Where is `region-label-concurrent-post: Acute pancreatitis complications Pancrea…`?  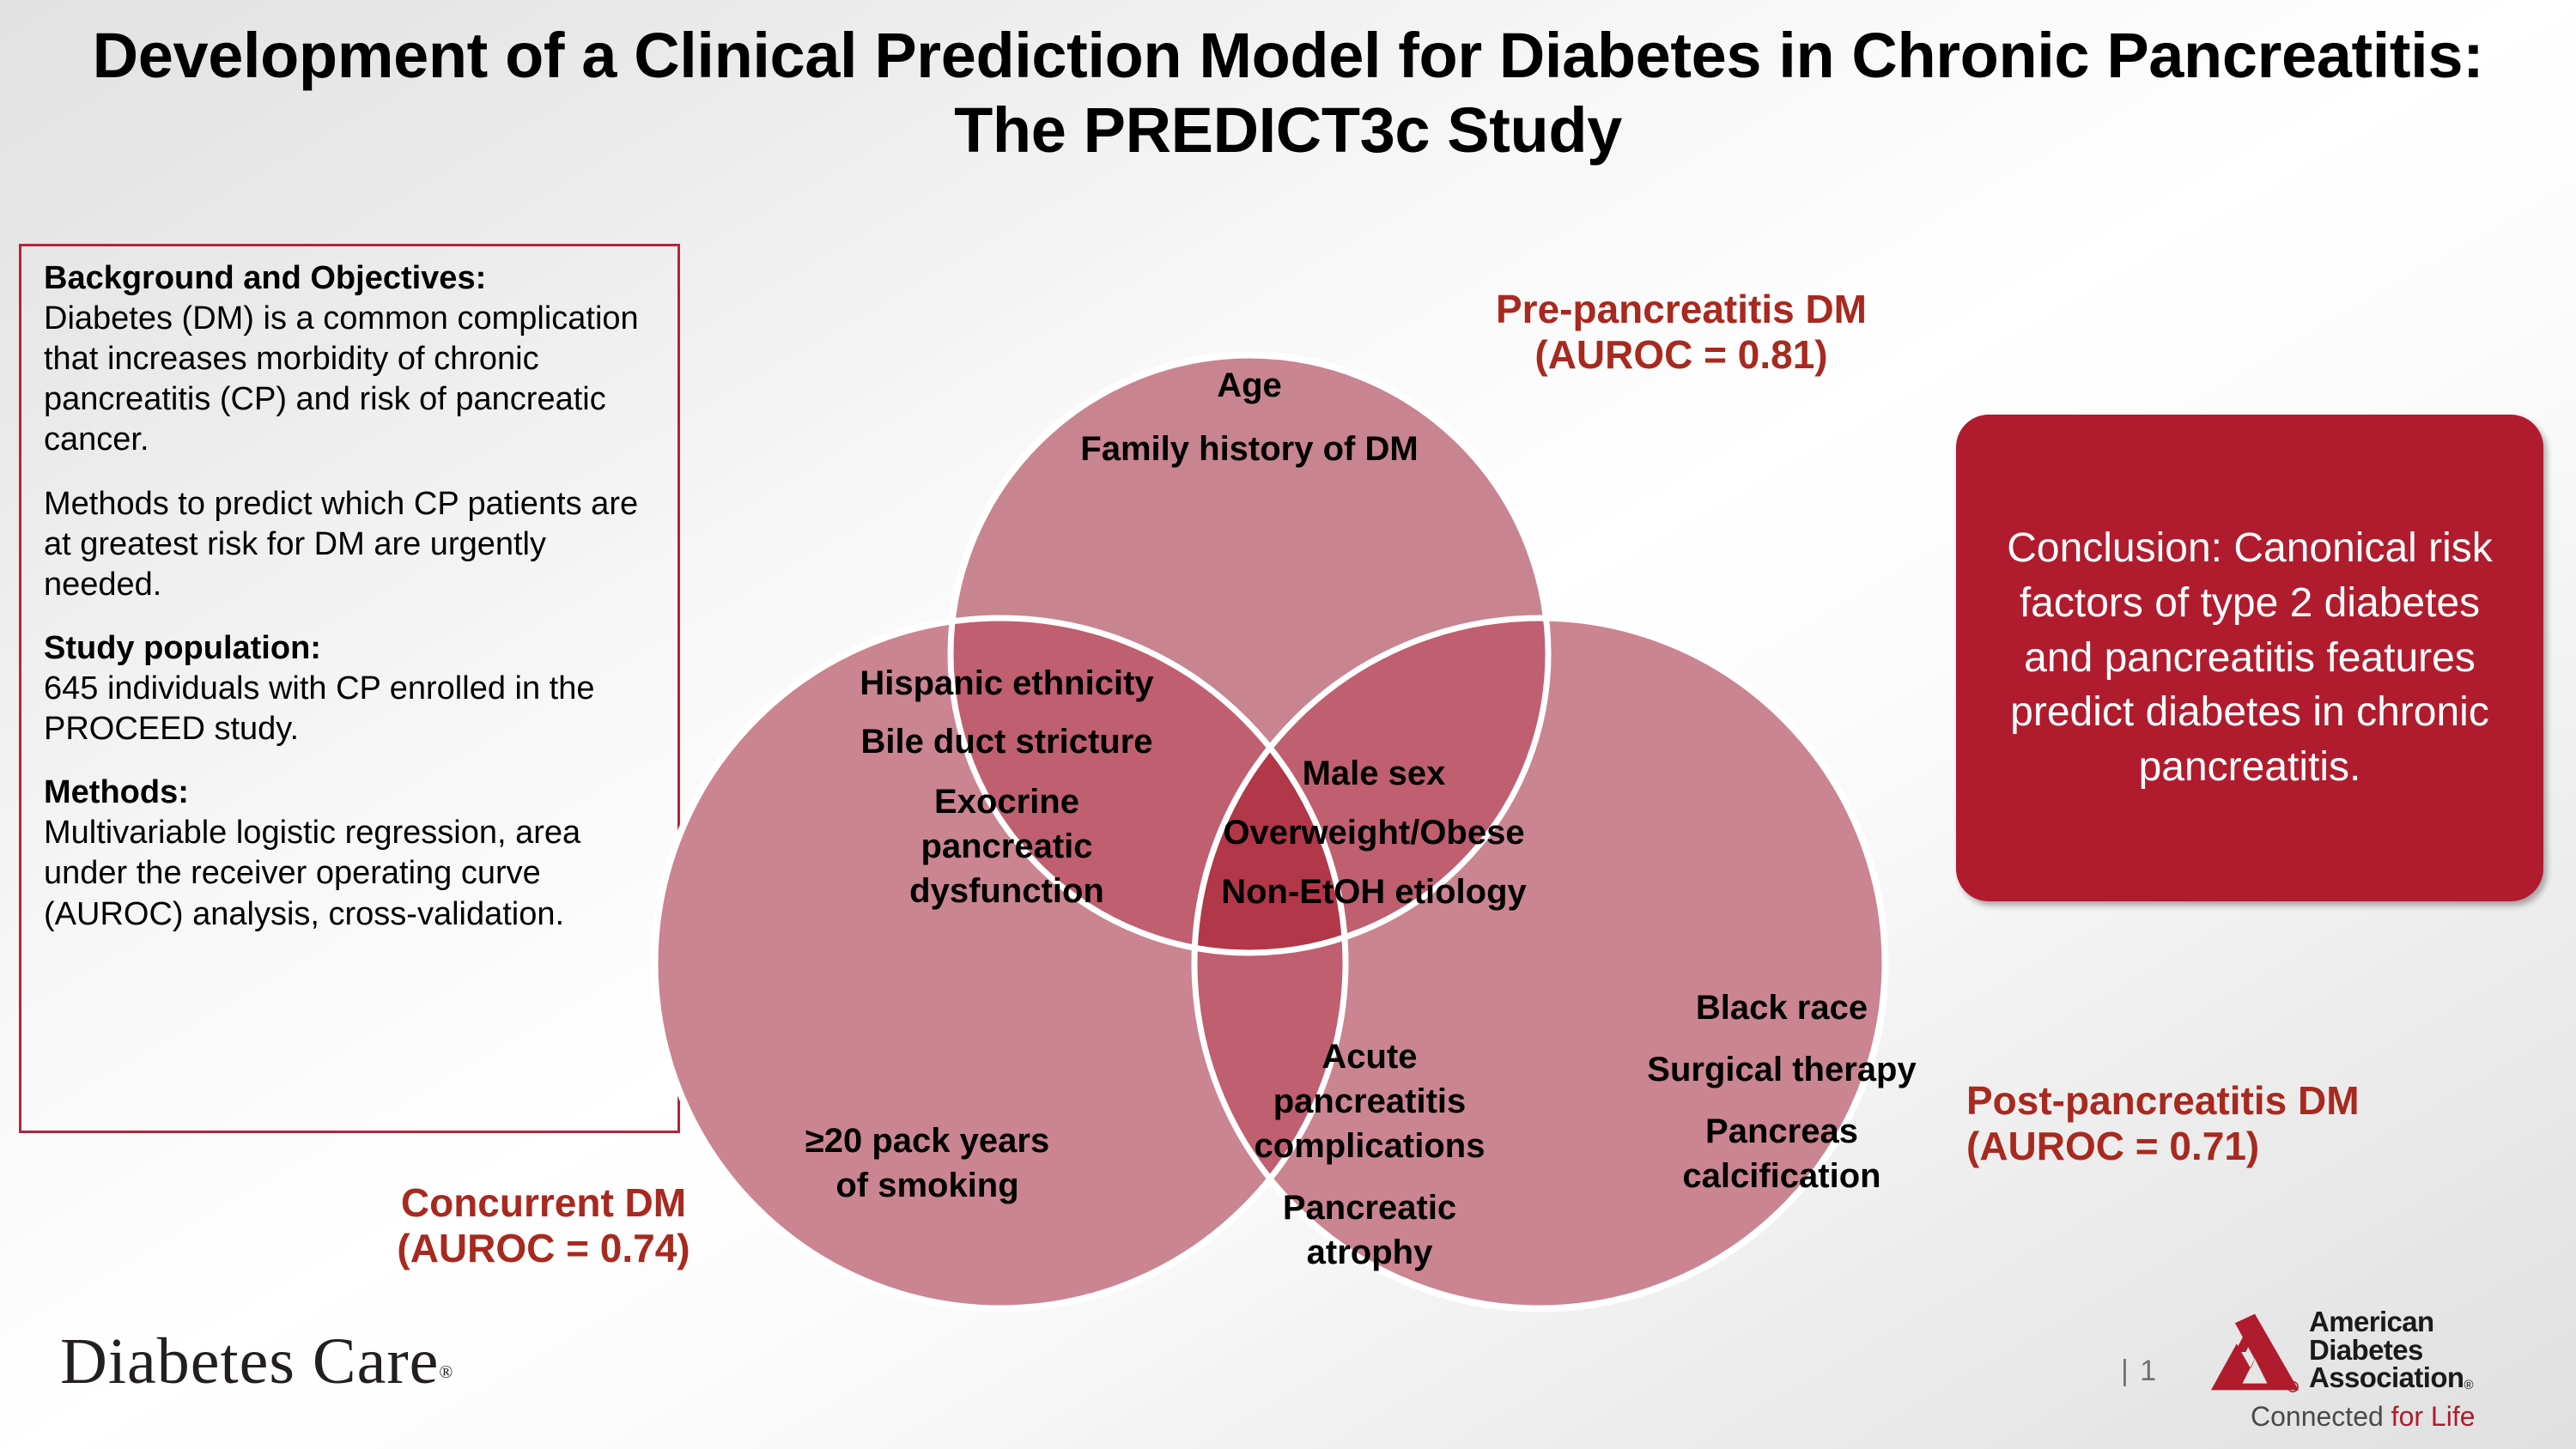 region-label-concurrent-post: Acute pancreatitis complications Pancrea… is located at coordinates (1369, 1154).